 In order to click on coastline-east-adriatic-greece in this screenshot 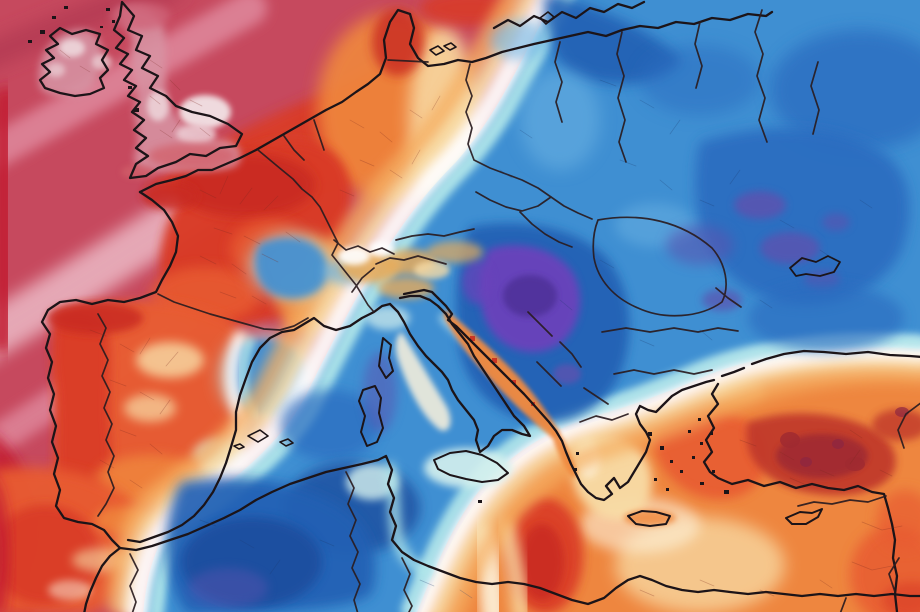, I will do `click(576, 399)`.